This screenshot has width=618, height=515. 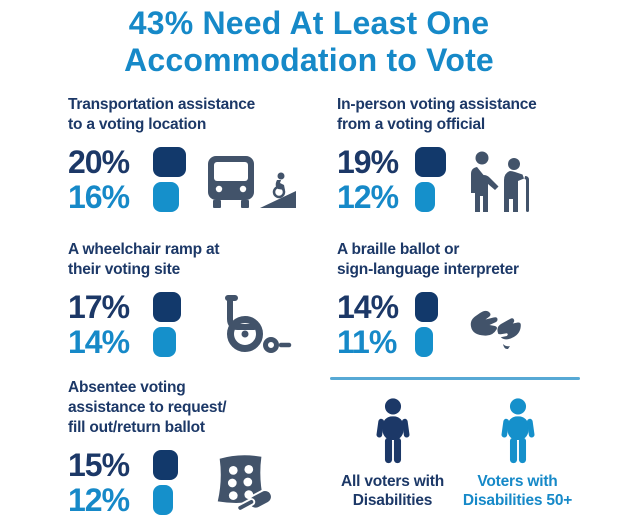 I want to click on sign-language-icon, so click(x=494, y=328).